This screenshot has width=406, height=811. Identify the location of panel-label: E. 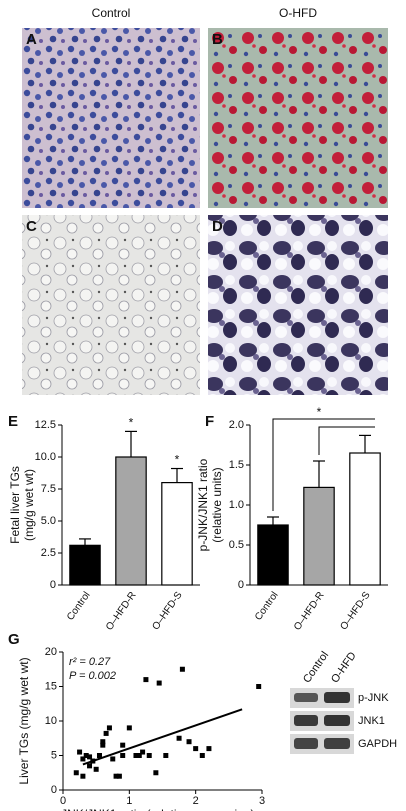
(13, 421).